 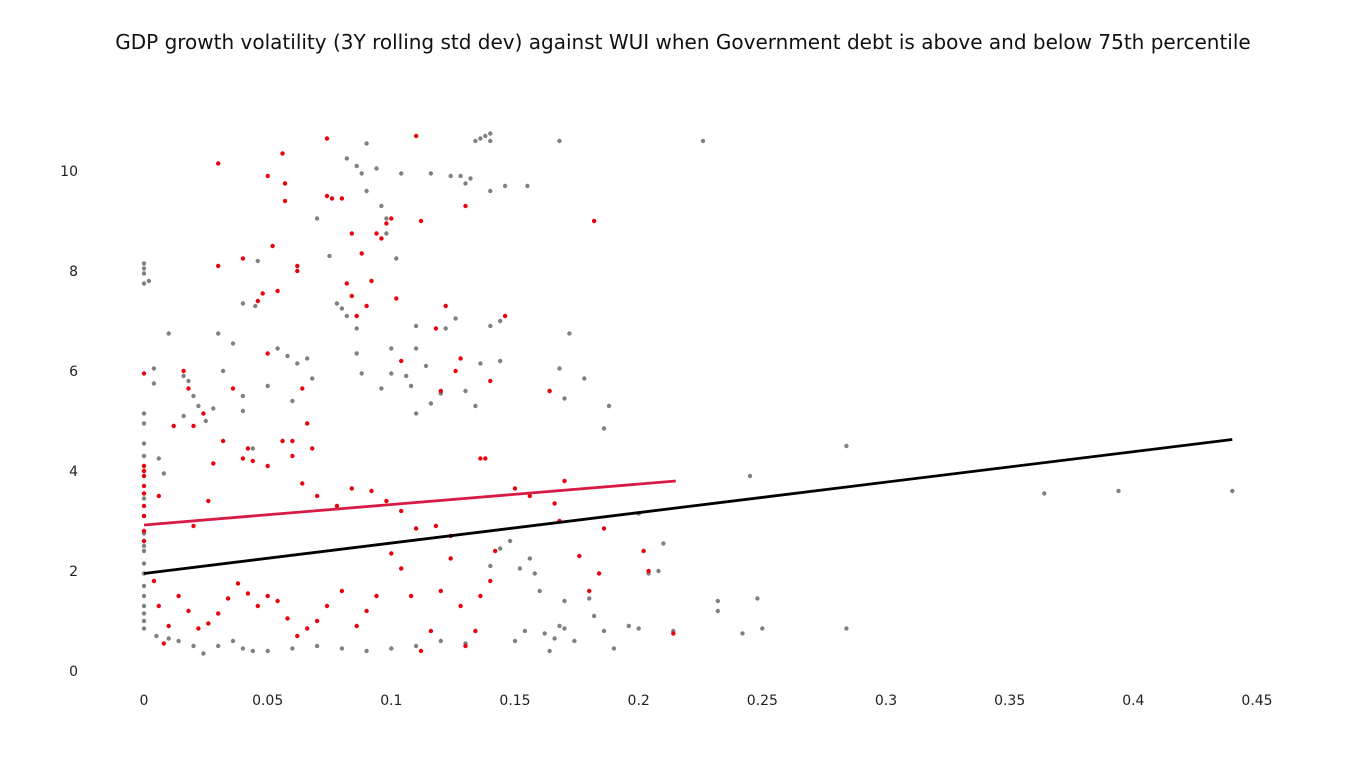 What do you see at coordinates (1256, 701) in the screenshot?
I see `x-tick-label: 0.45` at bounding box center [1256, 701].